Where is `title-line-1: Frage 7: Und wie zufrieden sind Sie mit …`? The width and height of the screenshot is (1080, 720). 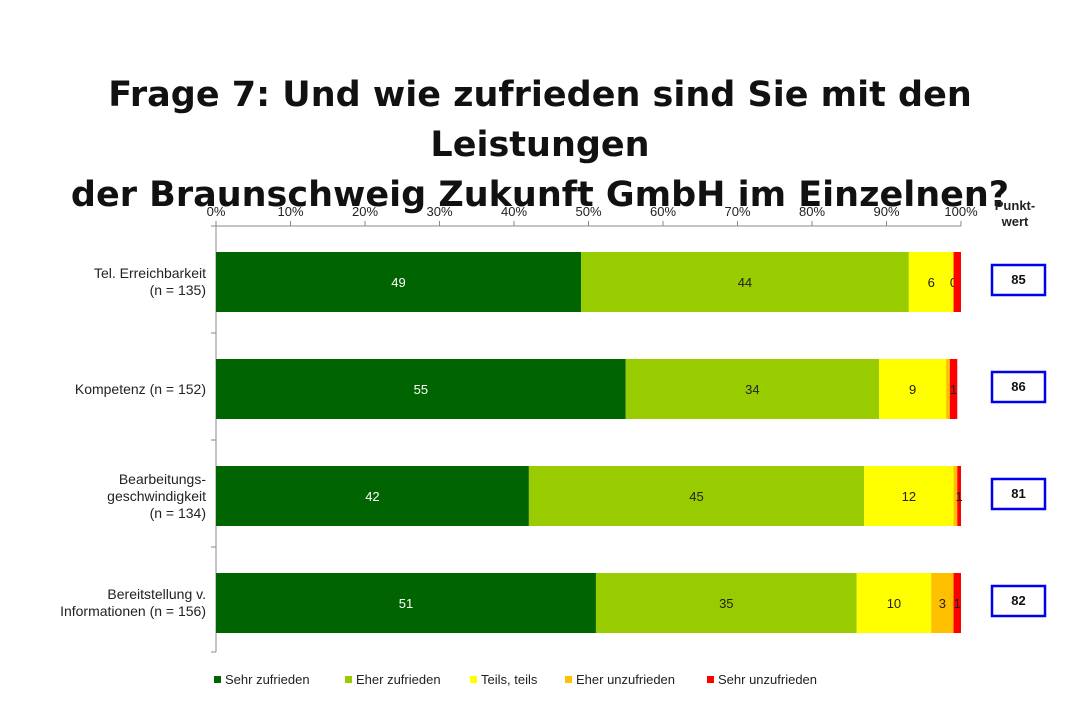
title-line-1: Frage 7: Und wie zufrieden sind Sie mit … is located at coordinates (540, 120).